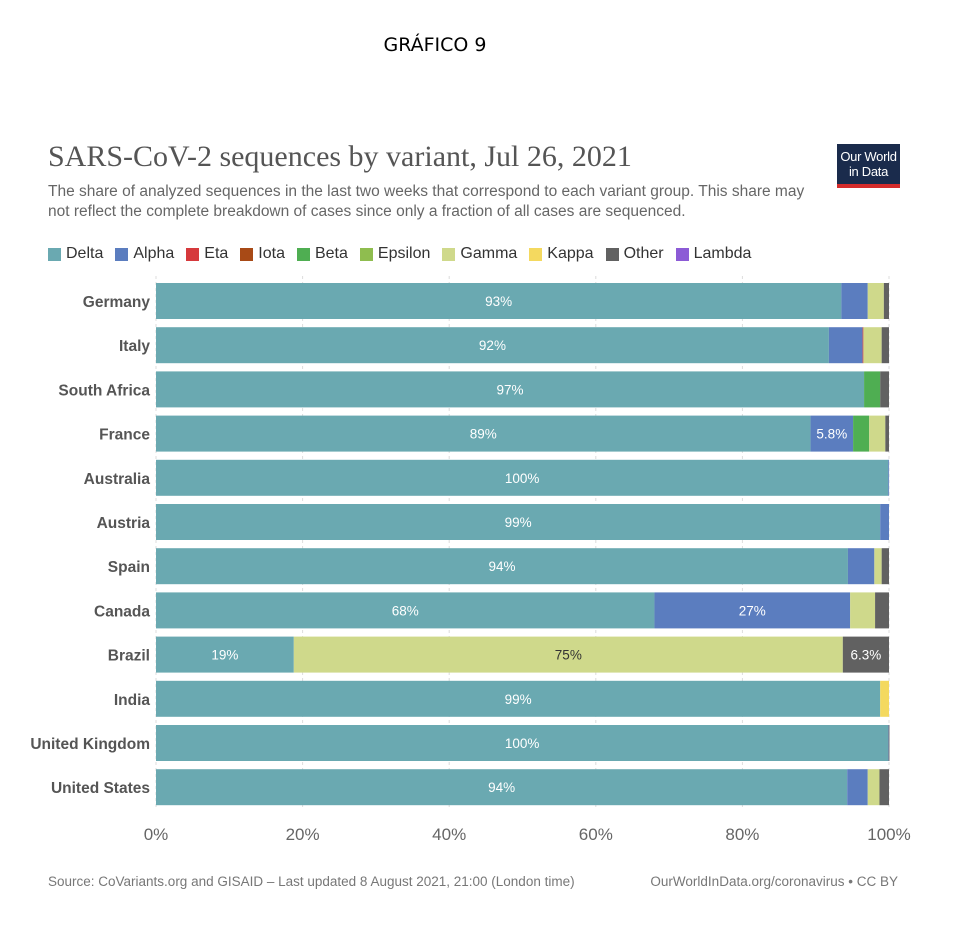 This screenshot has width=980, height=928. What do you see at coordinates (122, 611) in the screenshot?
I see `category-label-canada: Canada` at bounding box center [122, 611].